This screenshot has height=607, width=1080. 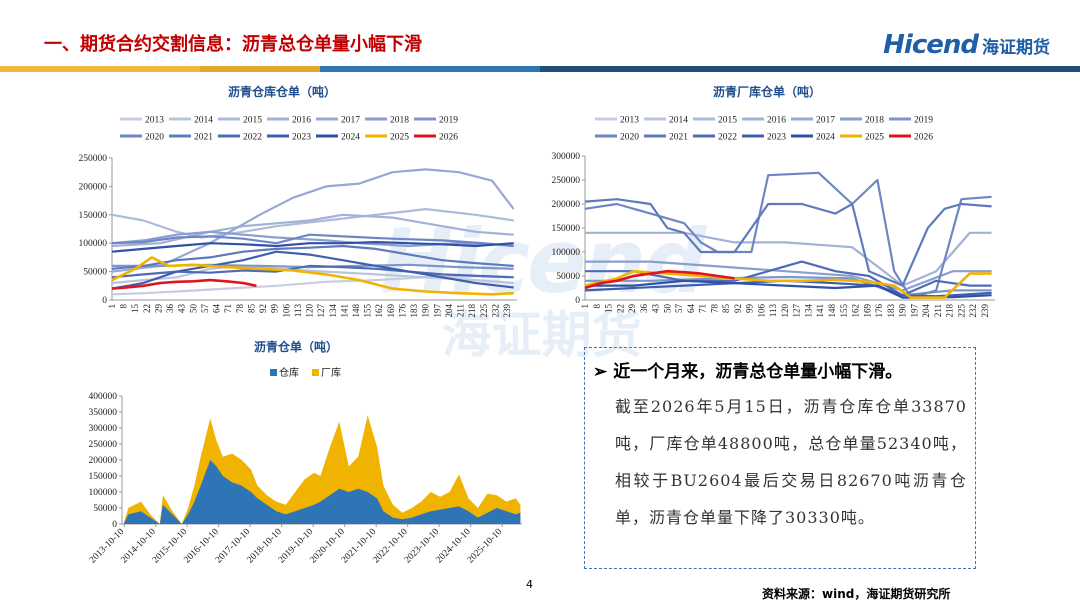 What do you see at coordinates (437, 311) in the screenshot?
I see `x-tick-label: 197` at bounding box center [437, 311].